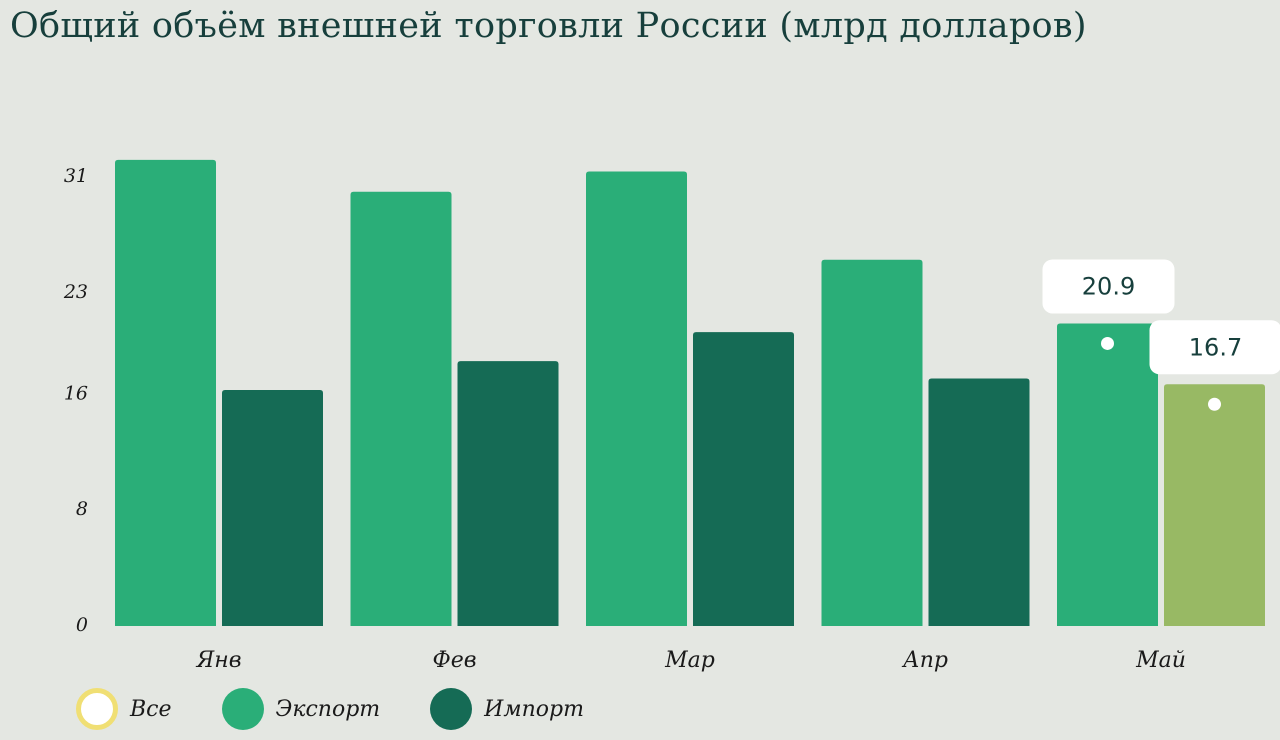  I want to click on y-tick-label: 0, so click(82, 625).